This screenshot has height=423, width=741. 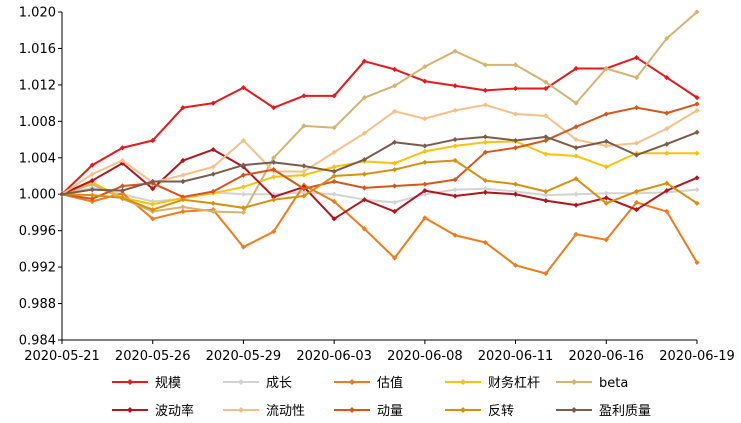 I want to click on legend-item: 动量, so click(x=368, y=411).